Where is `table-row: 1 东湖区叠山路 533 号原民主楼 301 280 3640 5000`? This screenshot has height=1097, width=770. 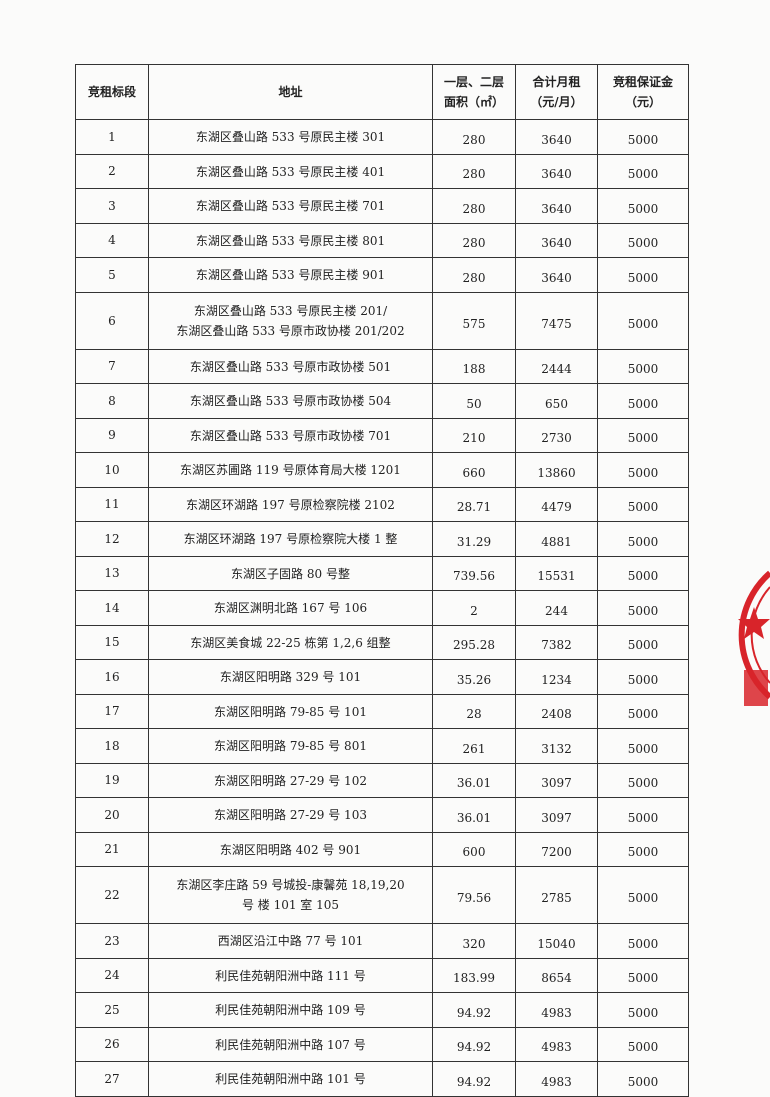 table-row: 1 东湖区叠山路 533 号原民主楼 301 280 3640 5000 is located at coordinates (382, 137).